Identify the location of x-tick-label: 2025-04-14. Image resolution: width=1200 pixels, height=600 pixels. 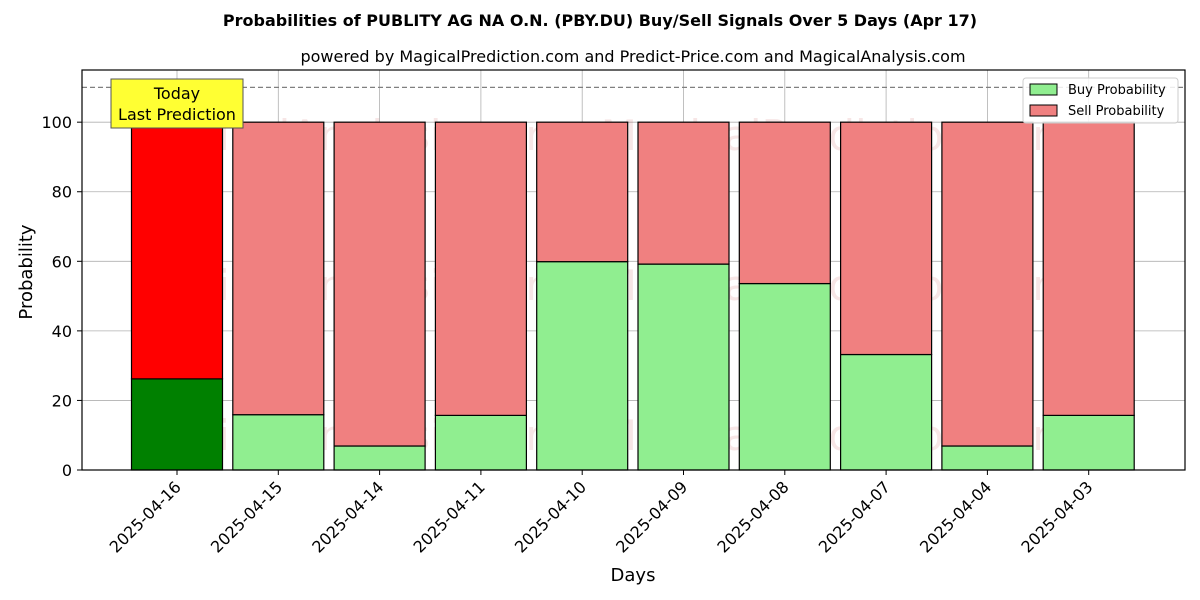
(347, 516).